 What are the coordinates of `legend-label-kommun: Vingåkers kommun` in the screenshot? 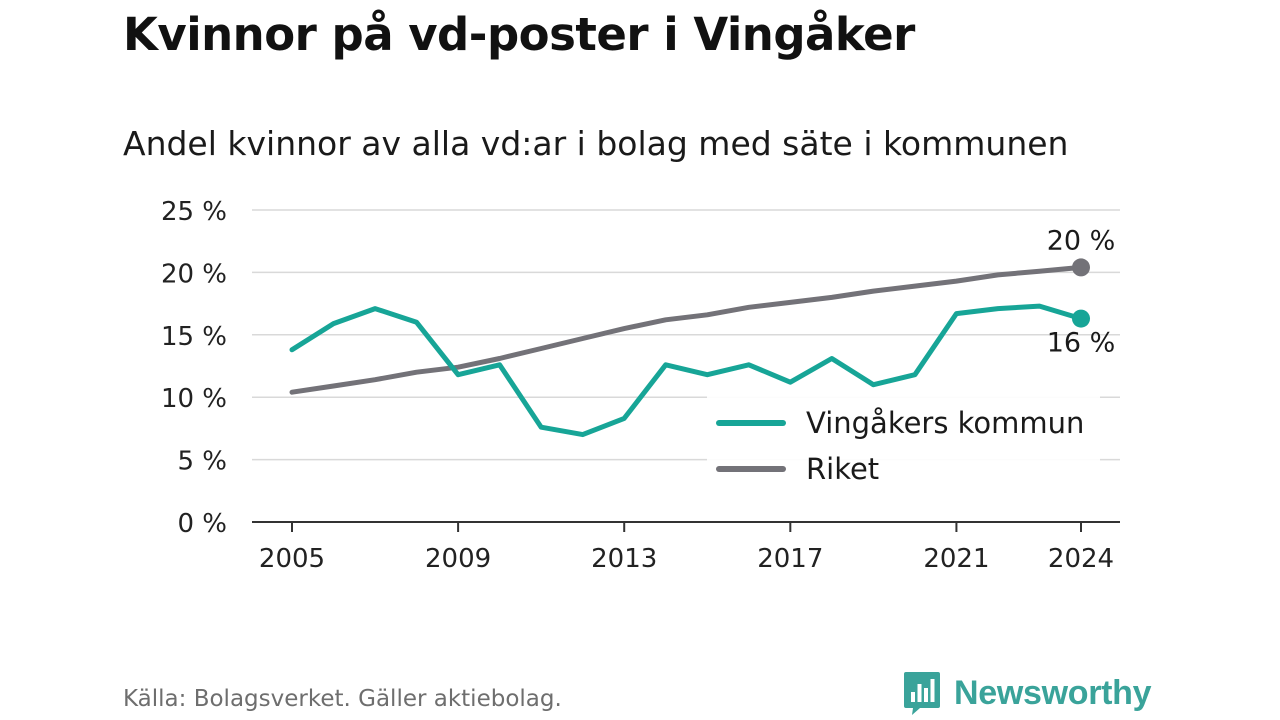 It's located at (945, 423).